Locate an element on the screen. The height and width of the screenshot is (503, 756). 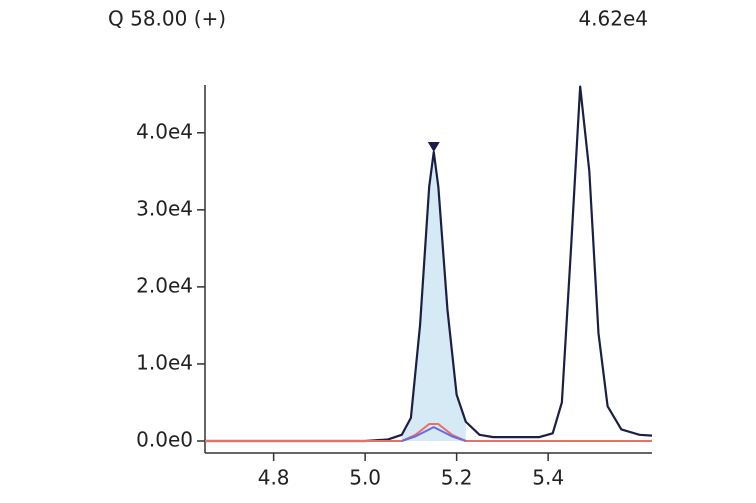
y-tick-label: 1.0e4 is located at coordinates (164, 362).